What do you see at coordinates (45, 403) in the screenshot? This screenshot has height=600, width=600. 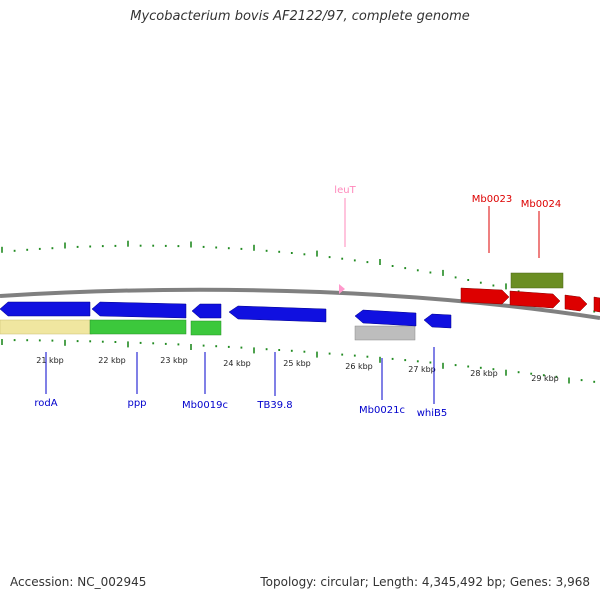 I see `gene-label-roda: rodA` at bounding box center [45, 403].